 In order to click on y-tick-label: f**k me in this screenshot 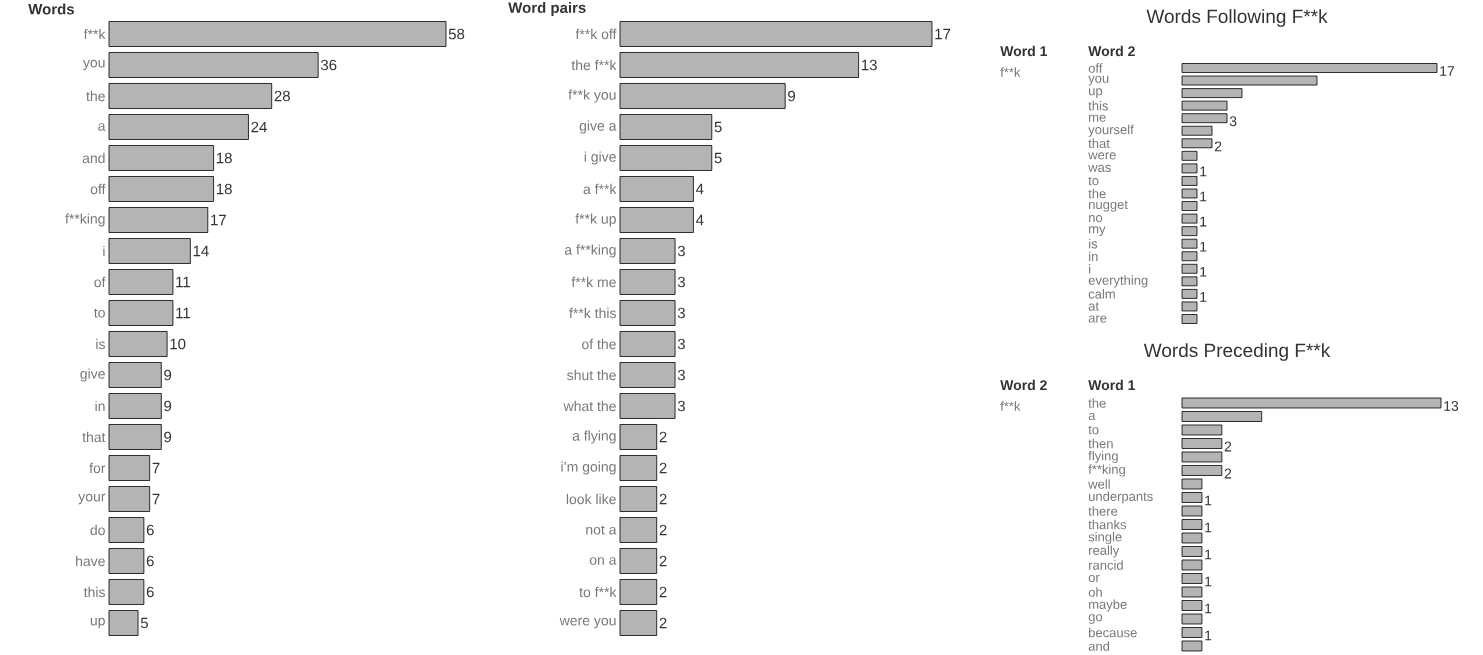, I will do `click(593, 282)`.